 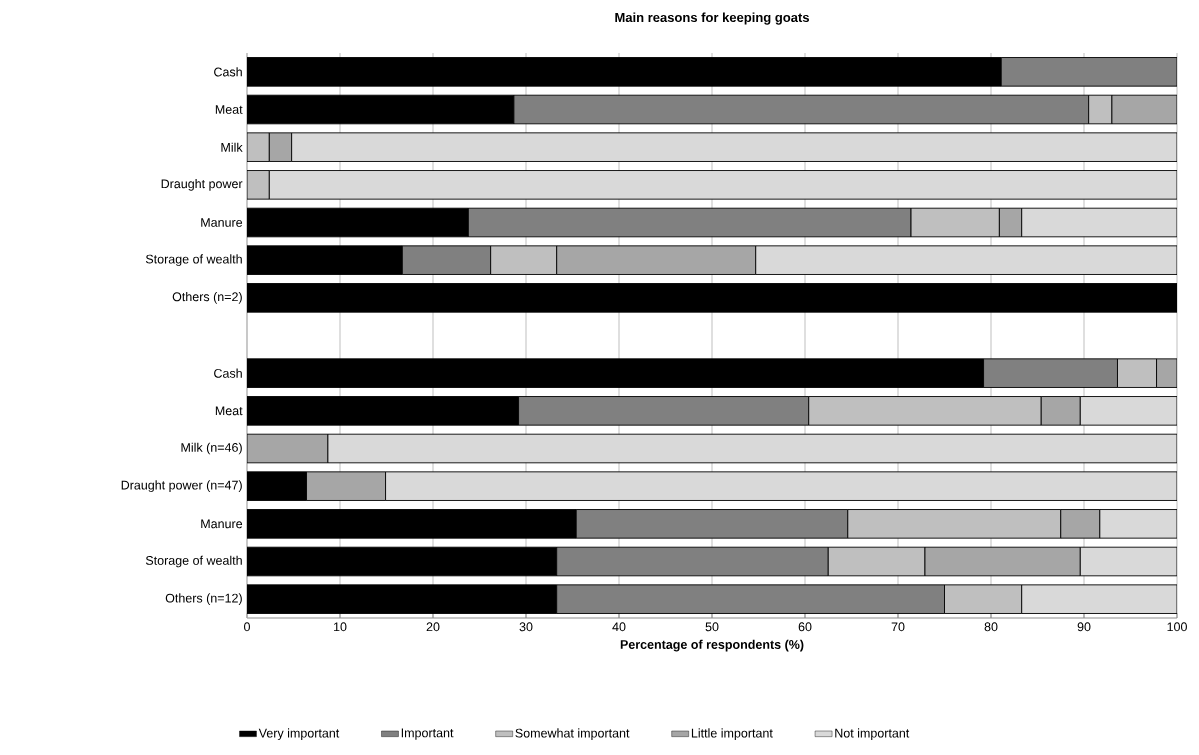 What do you see at coordinates (991, 627) in the screenshot?
I see `x-tick-label: 80` at bounding box center [991, 627].